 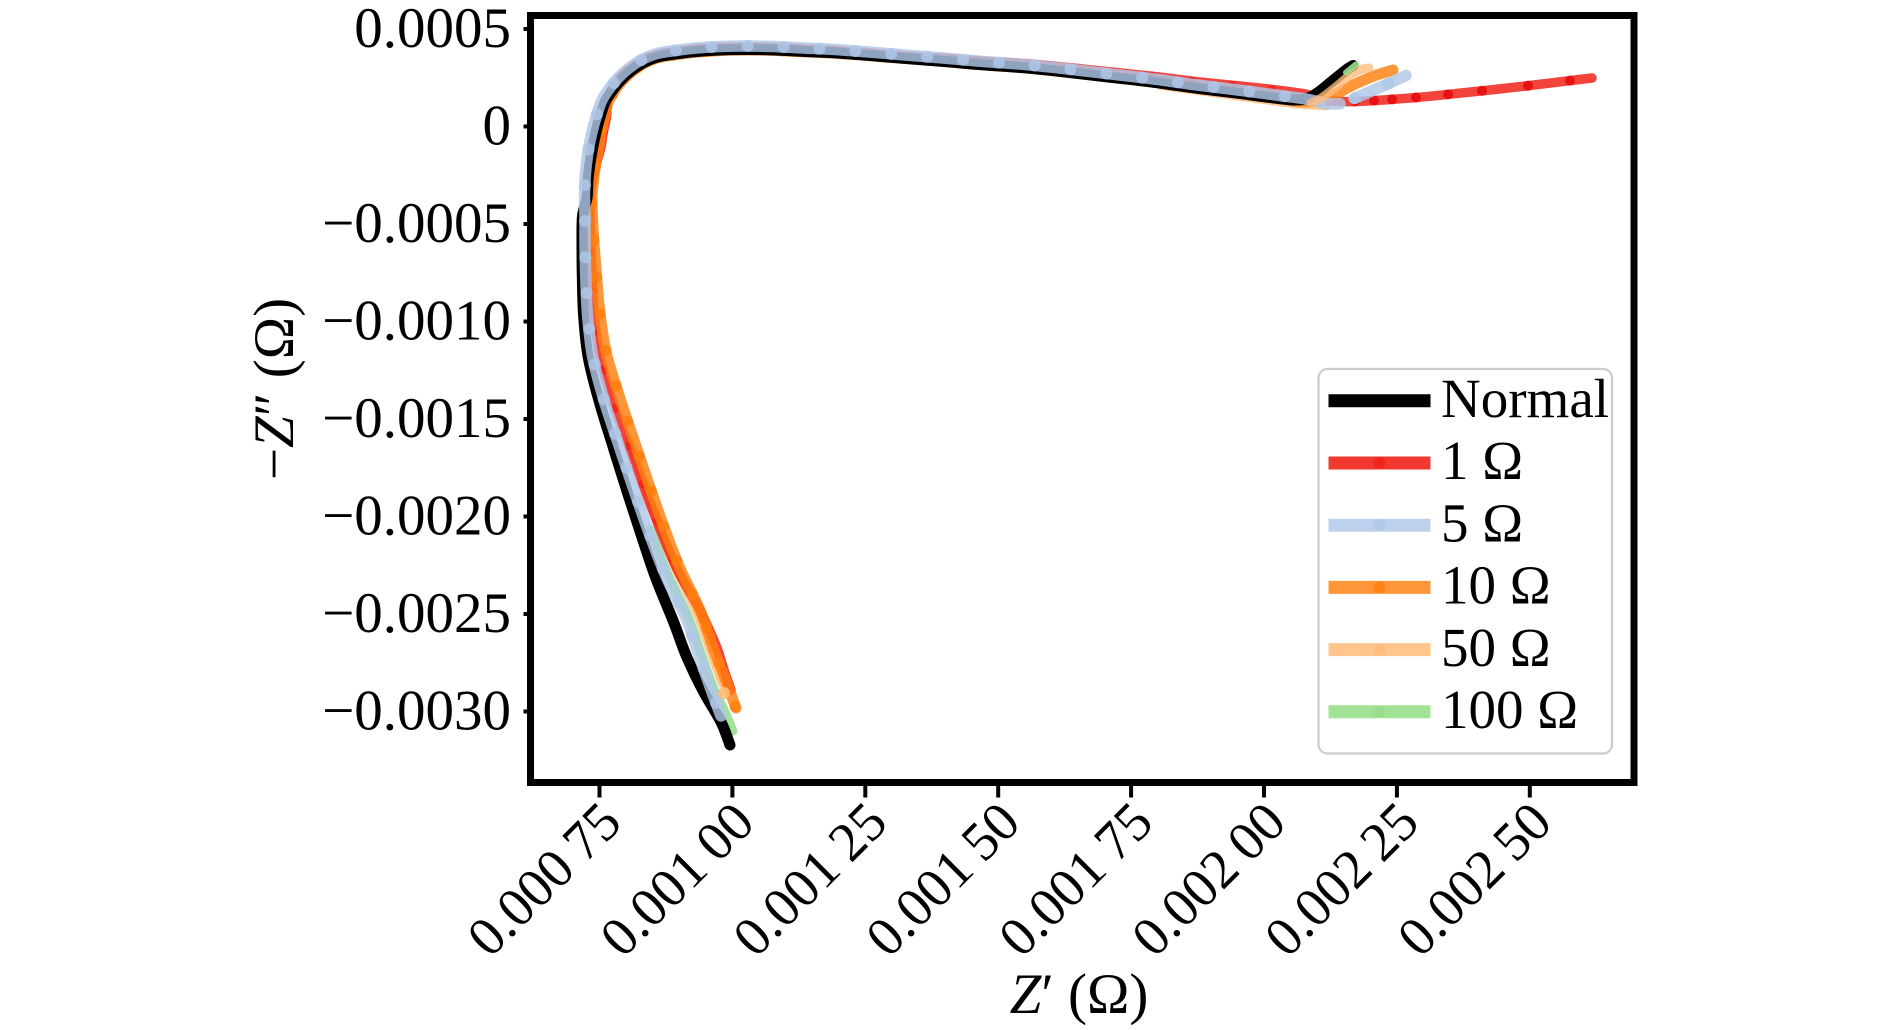 I want to click on svg-text: 0.0005, so click(x=432, y=30).